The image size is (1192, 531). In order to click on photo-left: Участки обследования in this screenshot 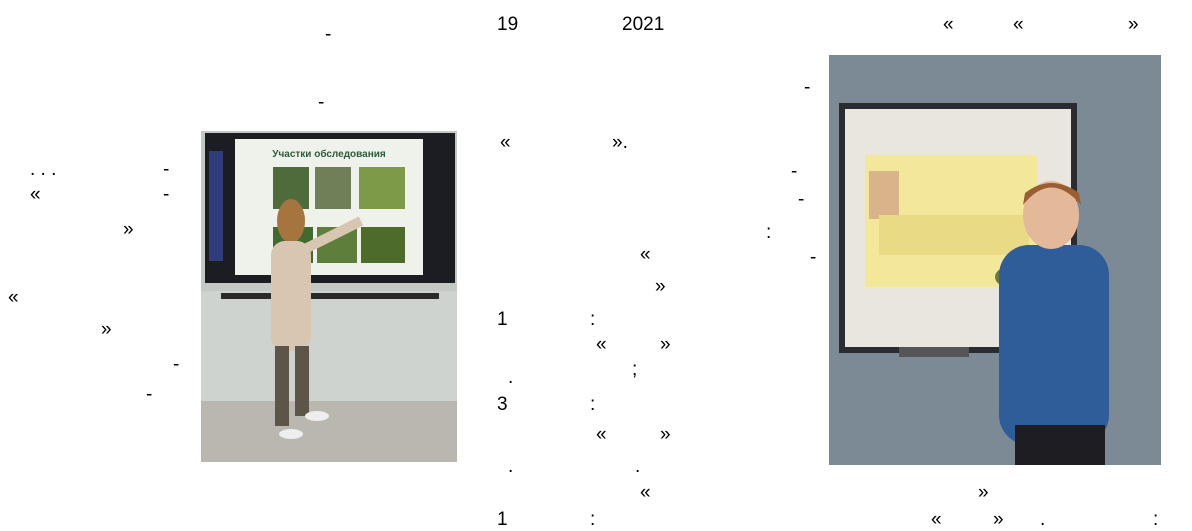, I will do `click(329, 296)`.